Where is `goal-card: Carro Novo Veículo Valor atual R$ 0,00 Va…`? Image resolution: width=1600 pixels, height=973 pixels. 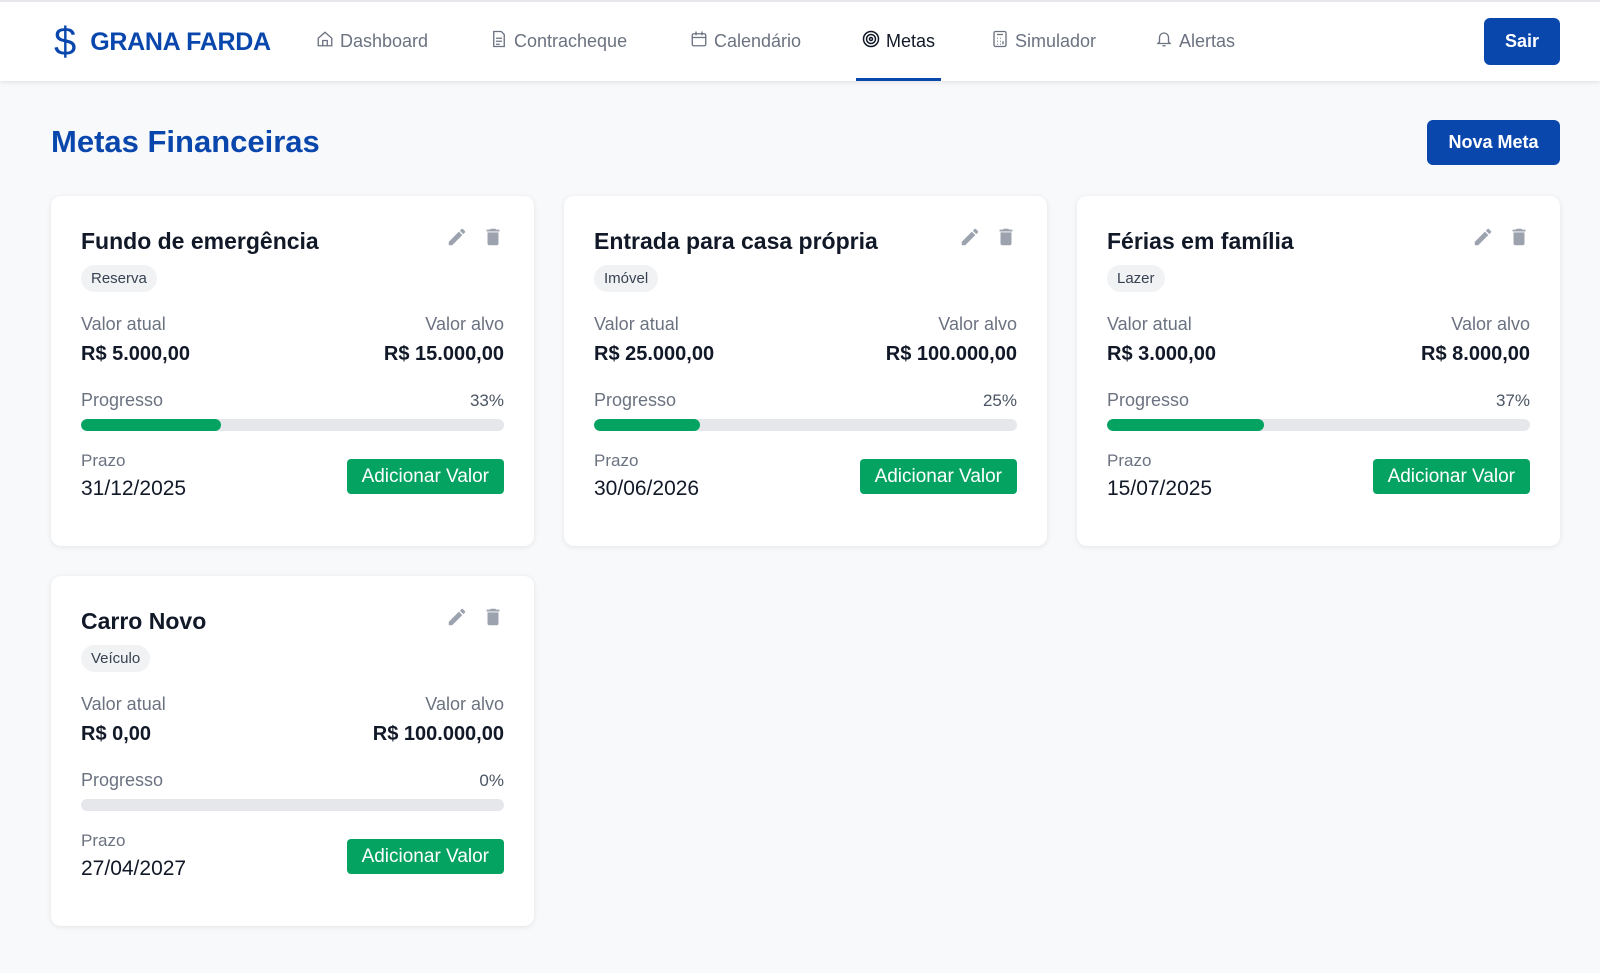 goal-card: Carro Novo Veículo Valor atual R$ 0,00 Va… is located at coordinates (292, 751).